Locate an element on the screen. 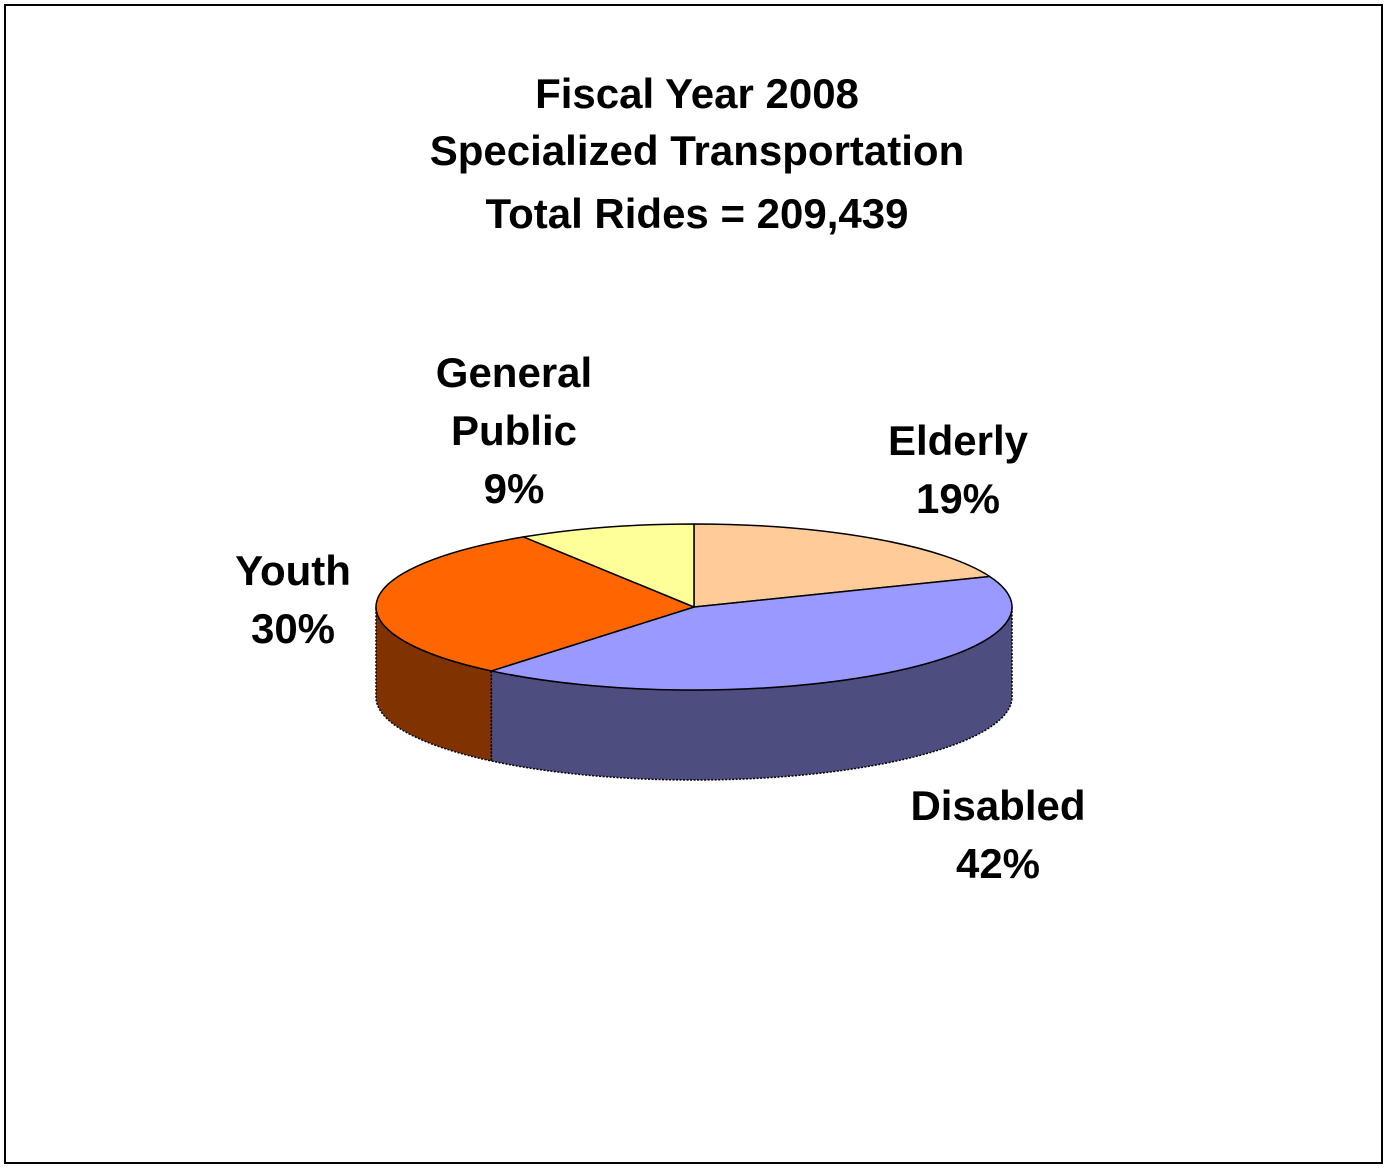  pie-label-general-public: General Public 9% is located at coordinates (514, 430).